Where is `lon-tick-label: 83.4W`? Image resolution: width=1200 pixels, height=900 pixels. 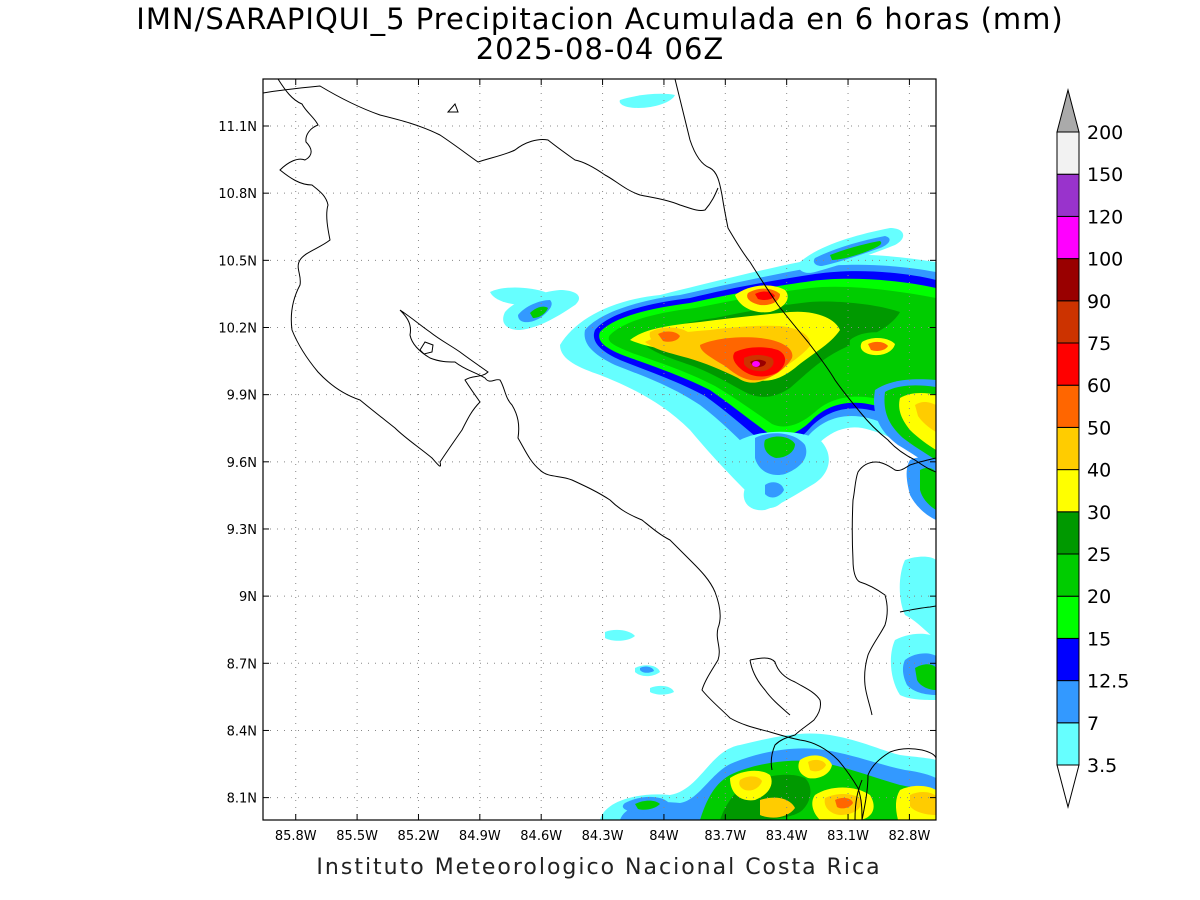 lon-tick-label: 83.4W is located at coordinates (787, 836).